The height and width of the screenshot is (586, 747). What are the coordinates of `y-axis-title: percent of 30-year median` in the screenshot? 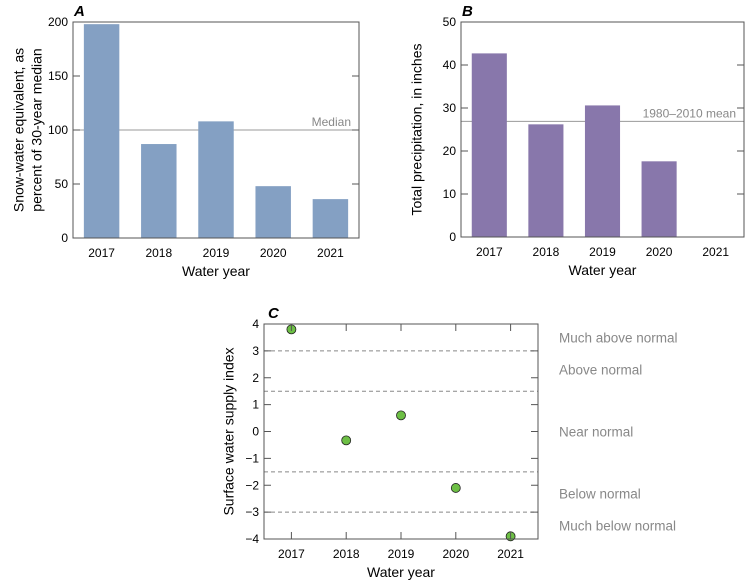 It's located at (37, 129).